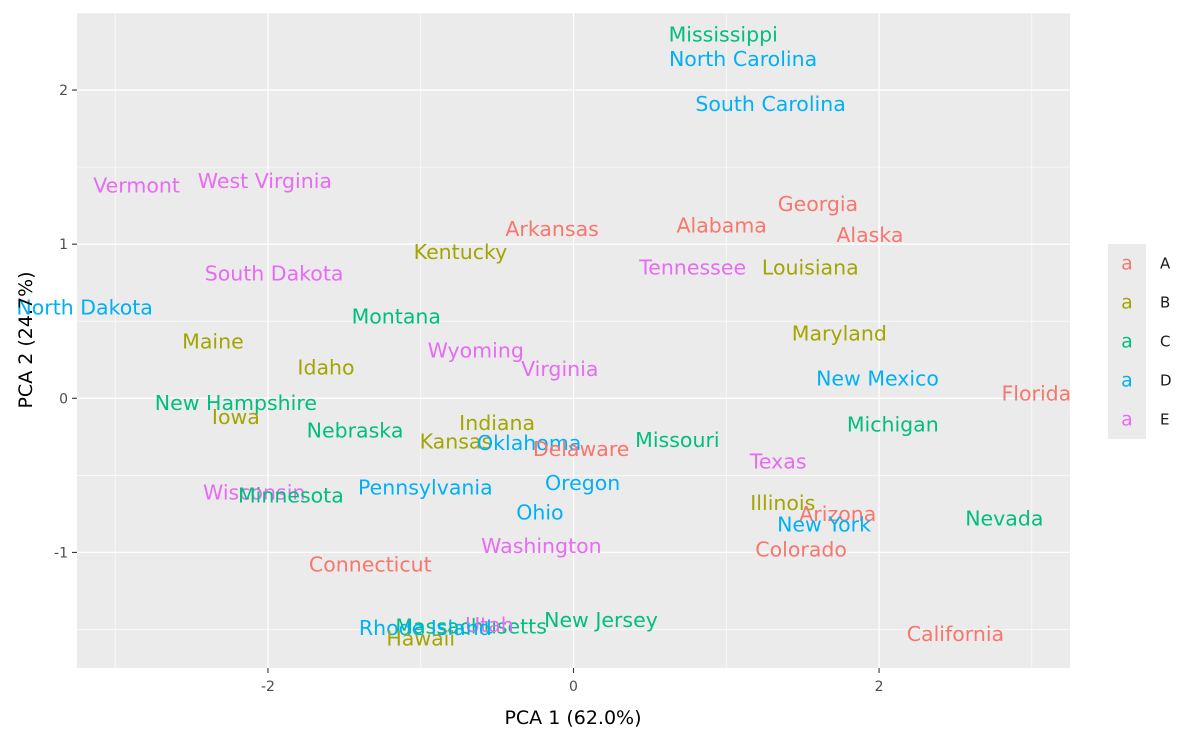  Describe the element at coordinates (955, 634) in the screenshot. I see `point-label-california: California` at that location.